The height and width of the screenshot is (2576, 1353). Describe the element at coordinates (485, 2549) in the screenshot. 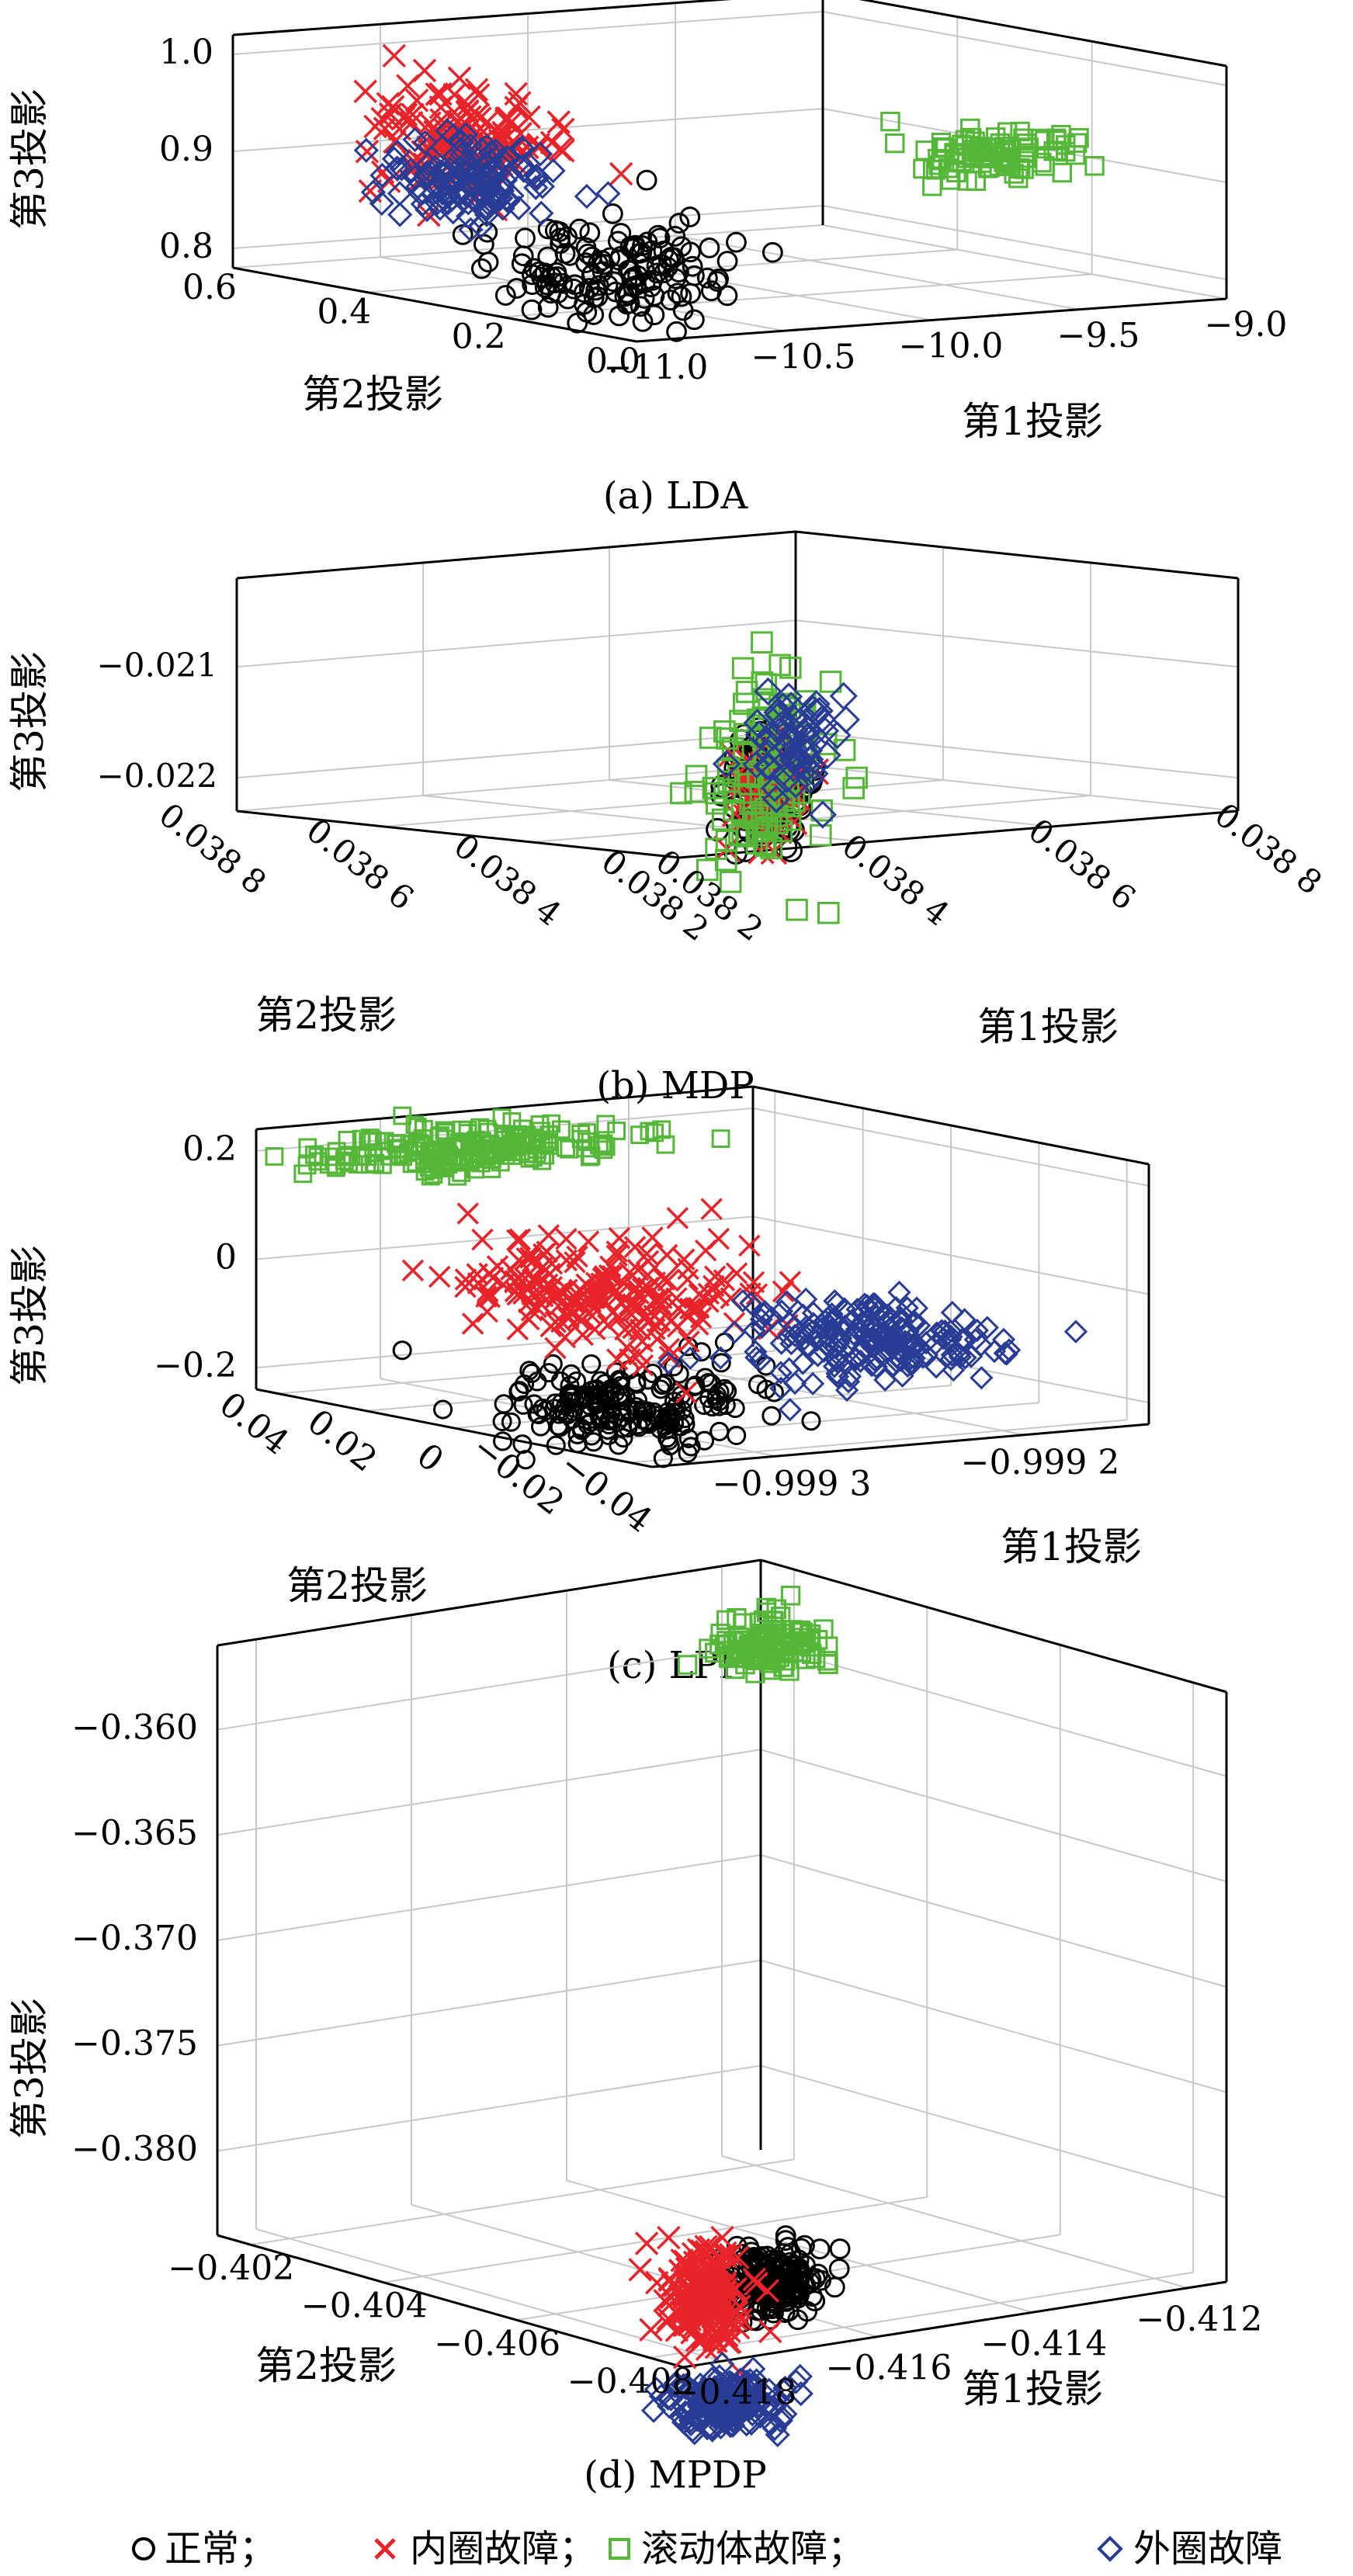

I see `legend-item-inner-race: 内圈故障 ；` at that location.